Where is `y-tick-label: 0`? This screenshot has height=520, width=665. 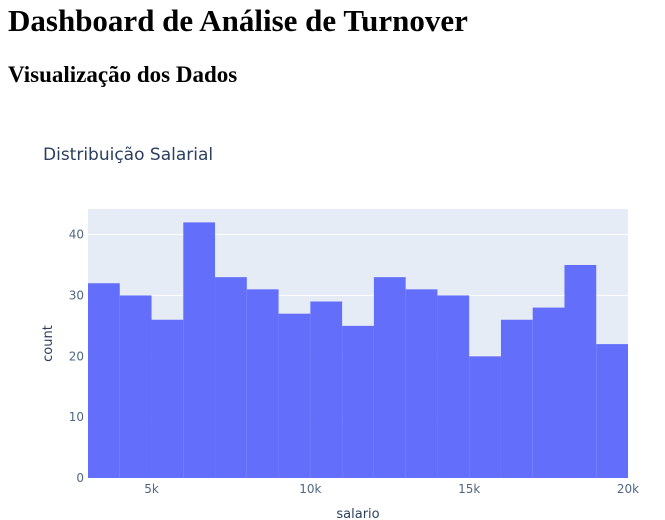 y-tick-label: 0 is located at coordinates (80, 478).